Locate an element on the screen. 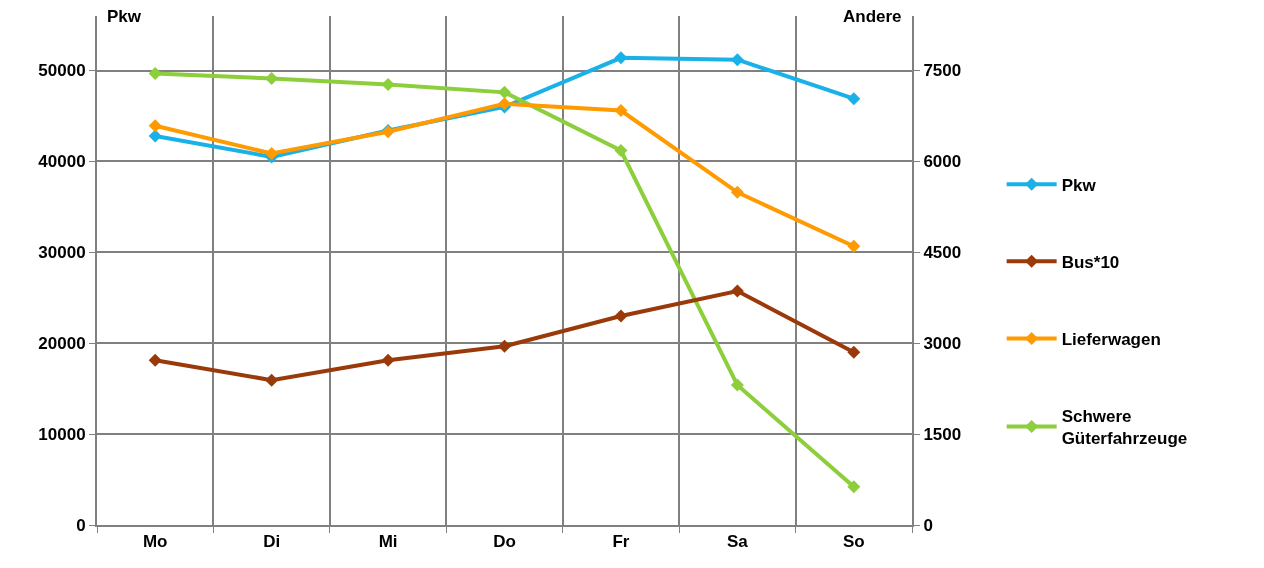  legend-label: Bus*10 is located at coordinates (1090, 262).